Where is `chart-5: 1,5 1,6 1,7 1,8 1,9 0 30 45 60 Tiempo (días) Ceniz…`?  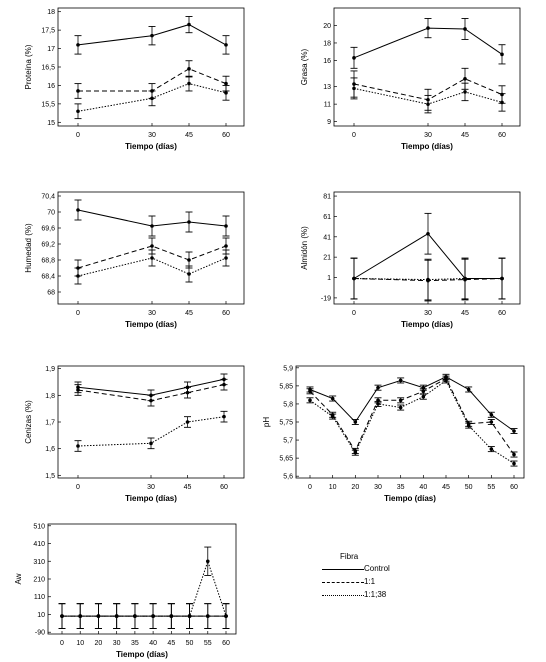
chart-5: 1,5 1,6 1,7 1,8 1,9 0 30 45 60 Tiempo (días) Ceniz… is located at coordinates (134, 434).